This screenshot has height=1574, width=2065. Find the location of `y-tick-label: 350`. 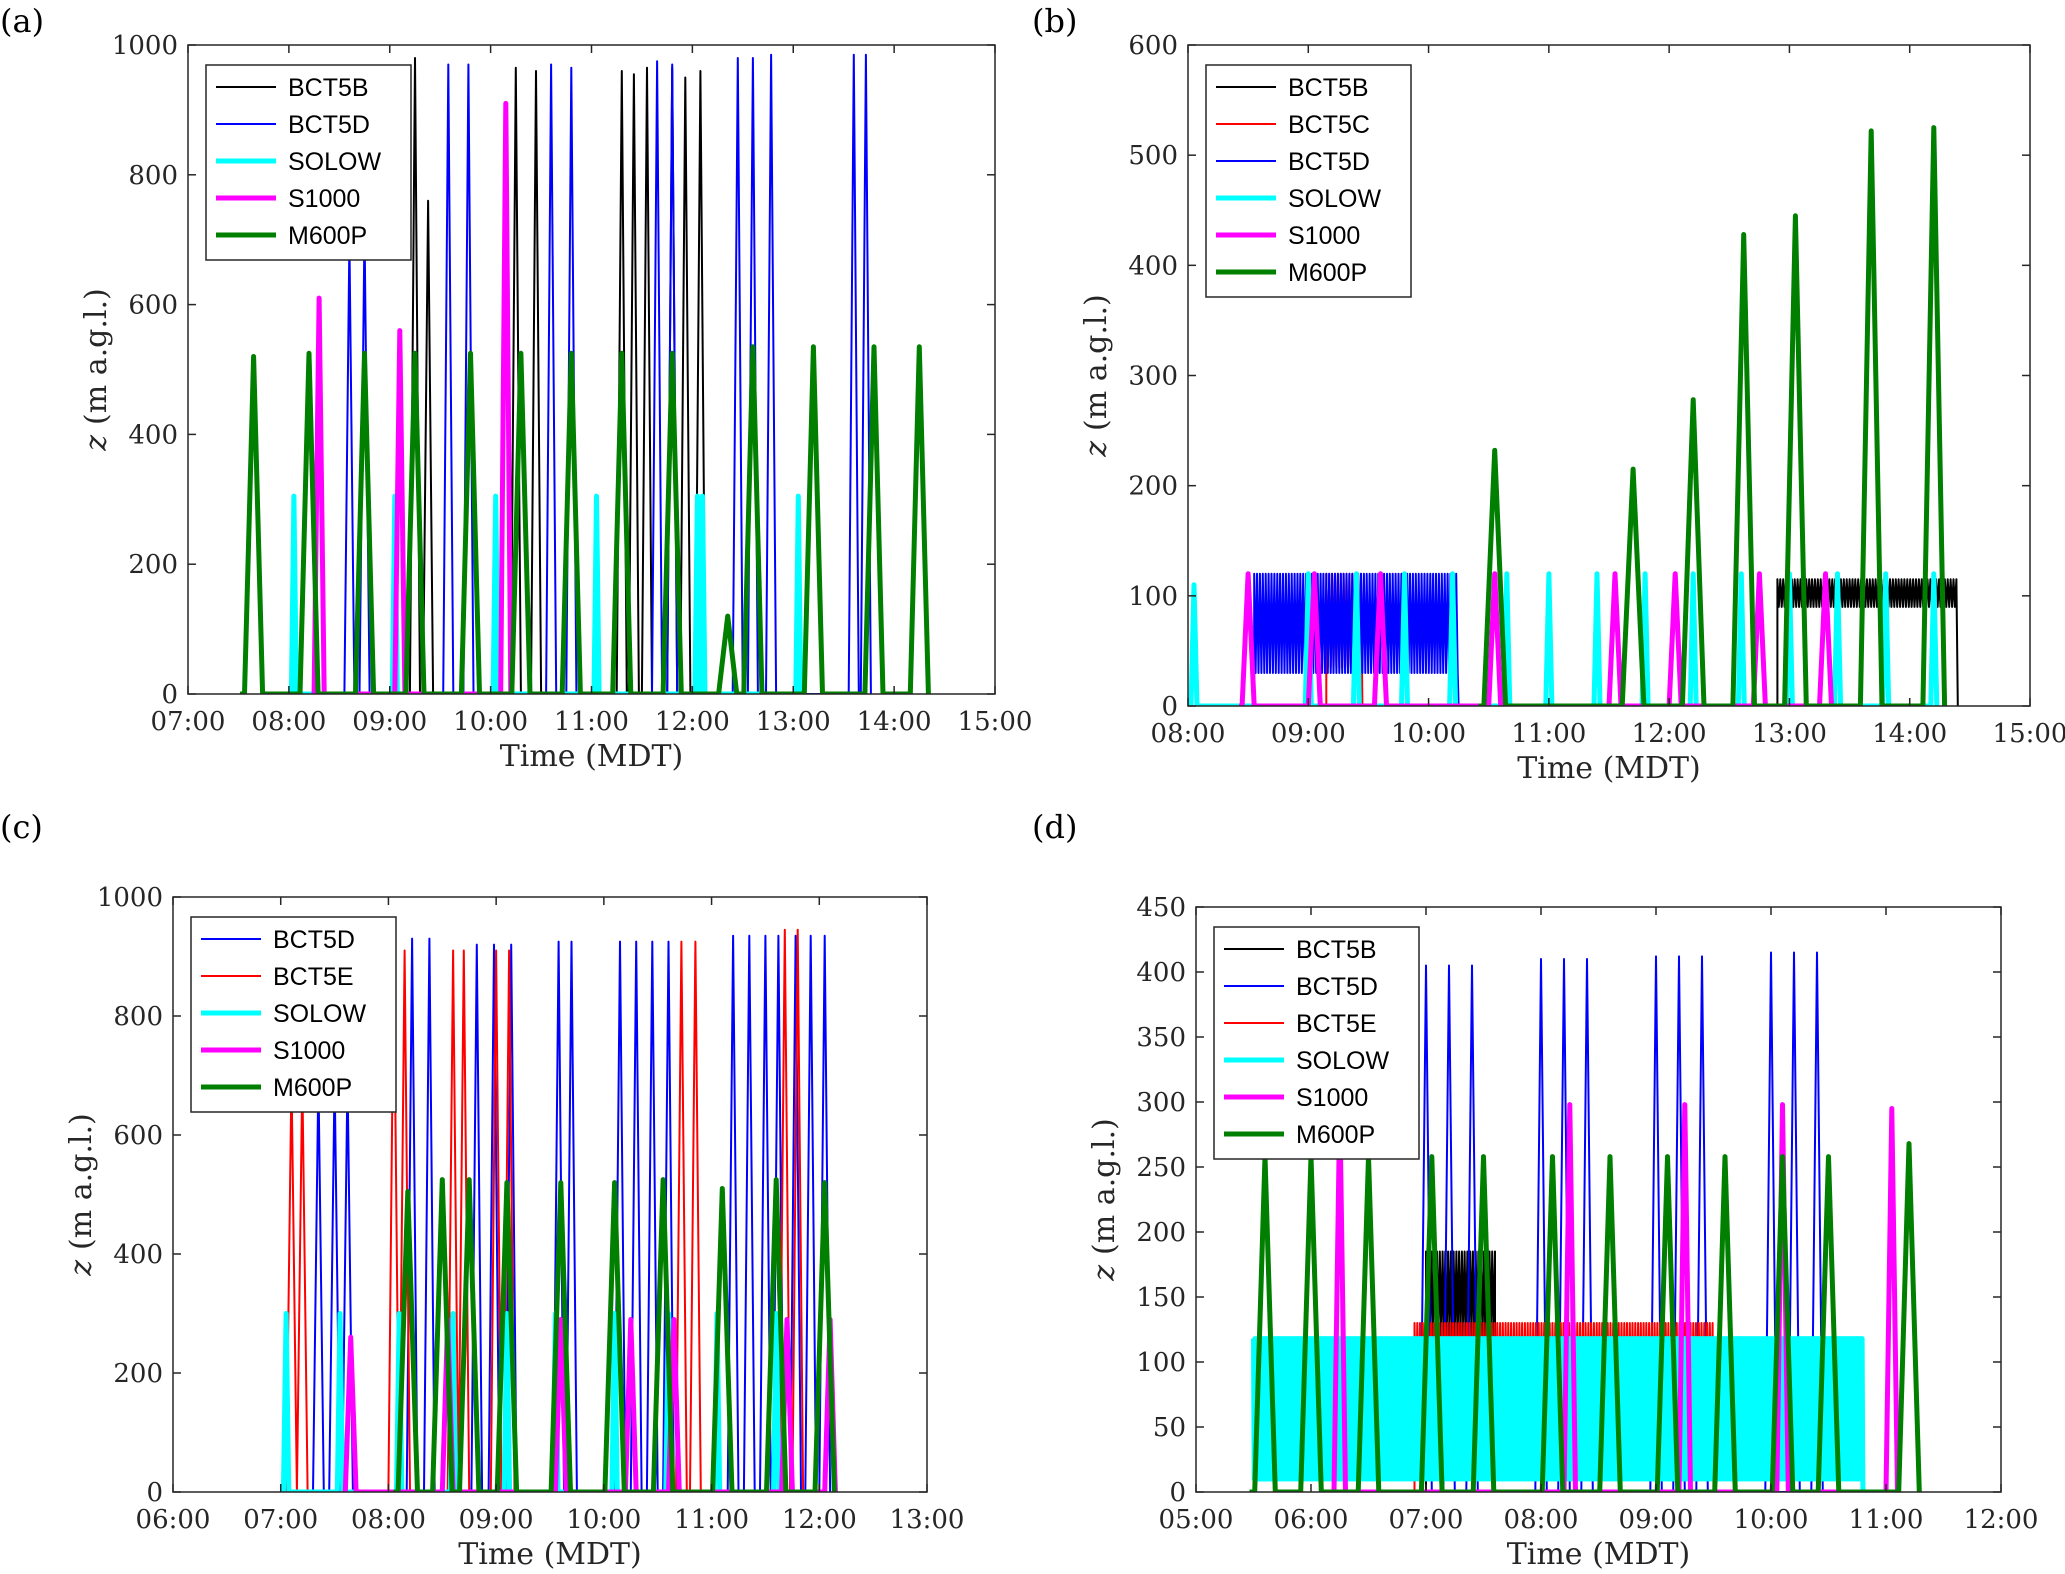

y-tick-label: 350 is located at coordinates (1161, 1038).